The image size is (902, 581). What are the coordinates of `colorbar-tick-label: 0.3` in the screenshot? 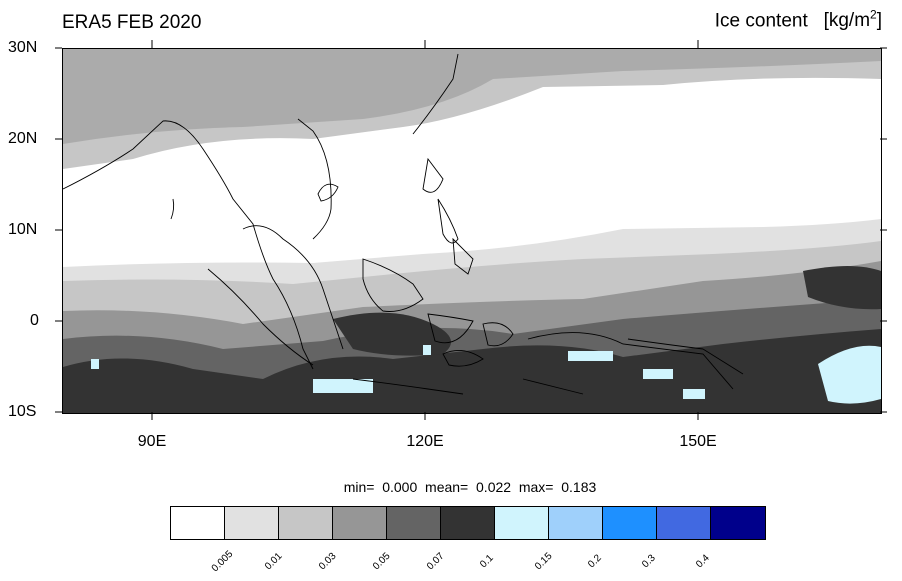 It's located at (649, 561).